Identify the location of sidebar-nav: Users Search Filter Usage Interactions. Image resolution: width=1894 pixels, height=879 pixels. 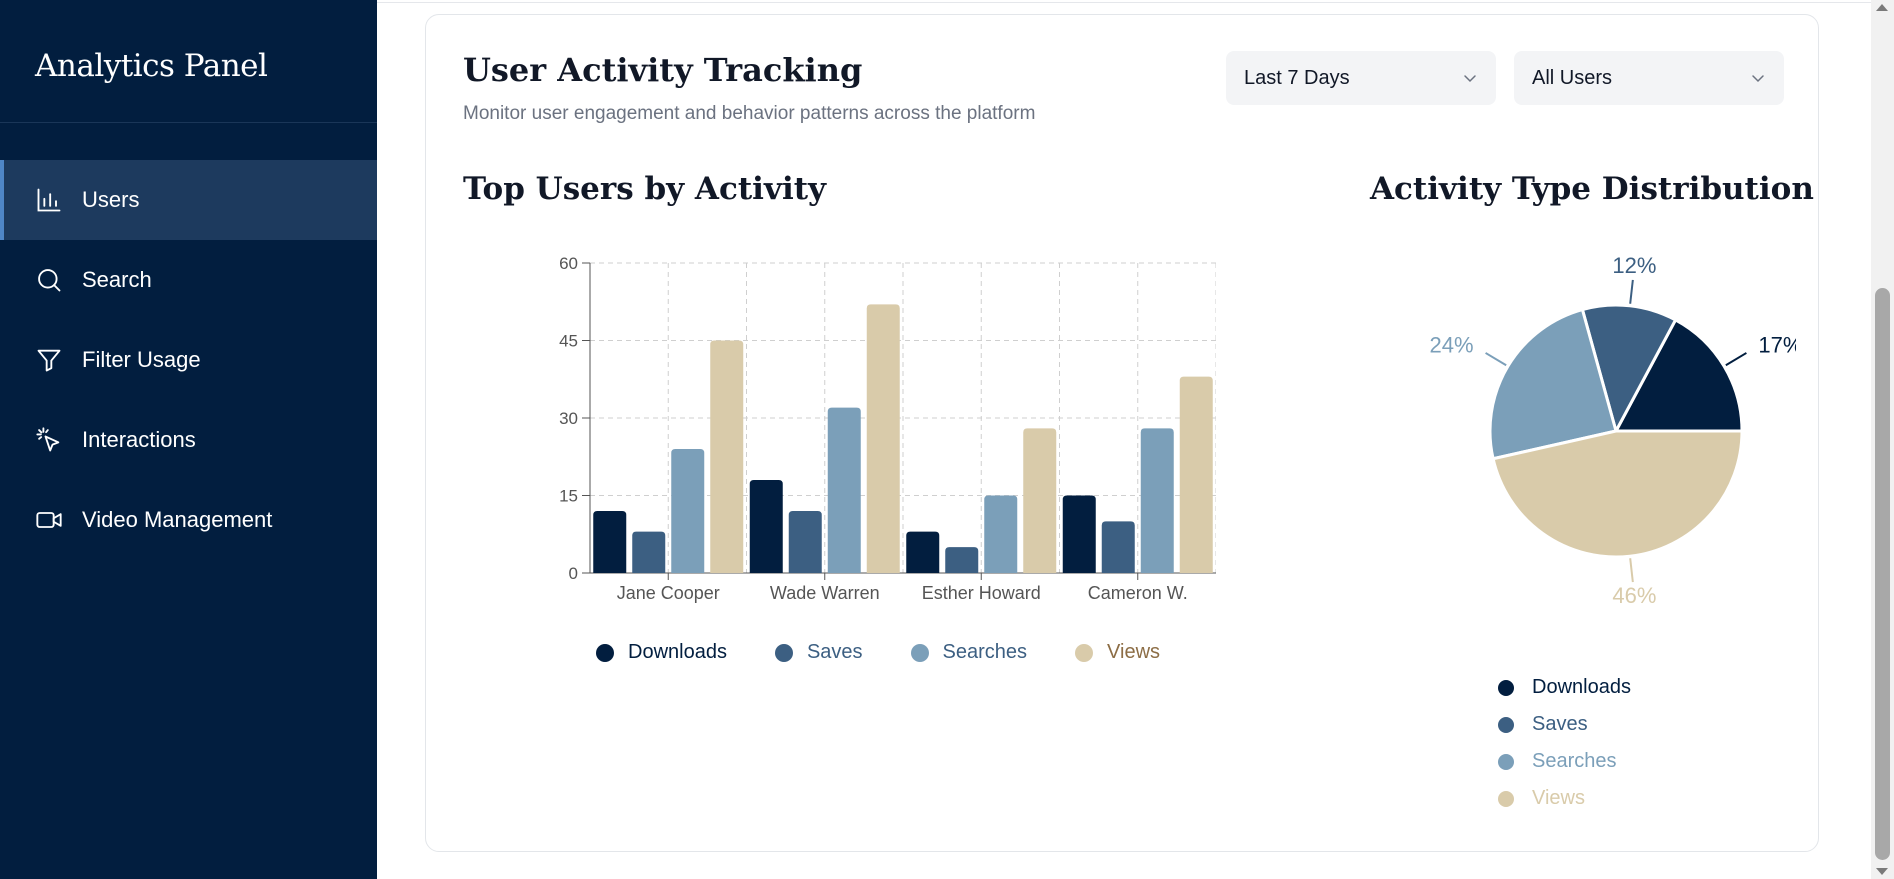
(188, 360).